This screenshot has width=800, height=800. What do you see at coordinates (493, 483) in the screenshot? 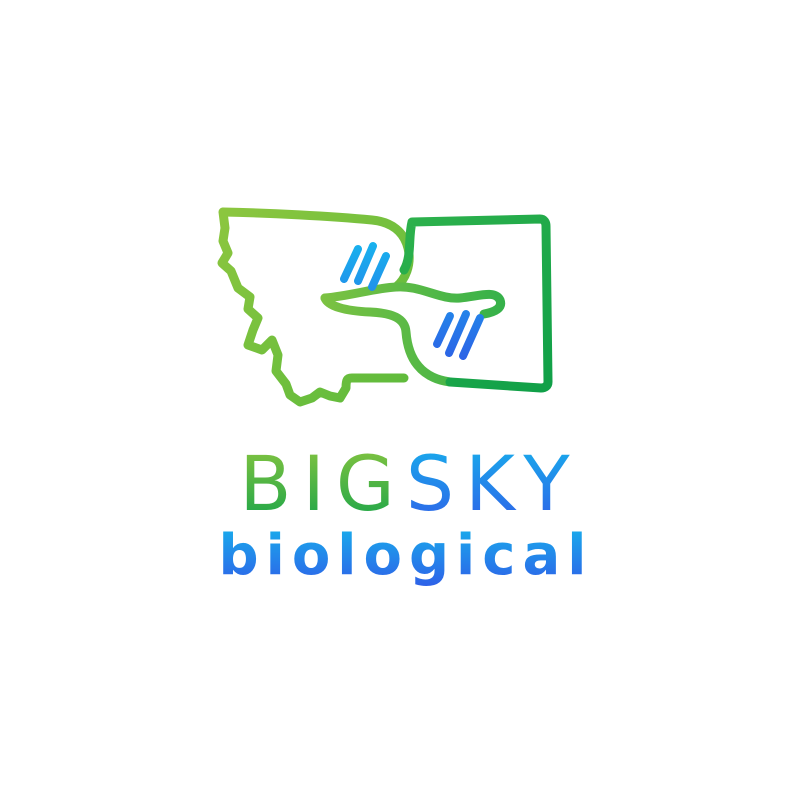
I see `wordmark-sky: SKY` at bounding box center [493, 483].